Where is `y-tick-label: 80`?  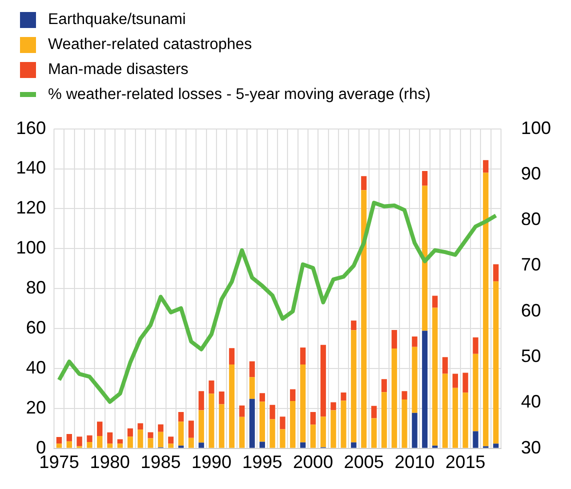
y-tick-label: 80 is located at coordinates (36, 288).